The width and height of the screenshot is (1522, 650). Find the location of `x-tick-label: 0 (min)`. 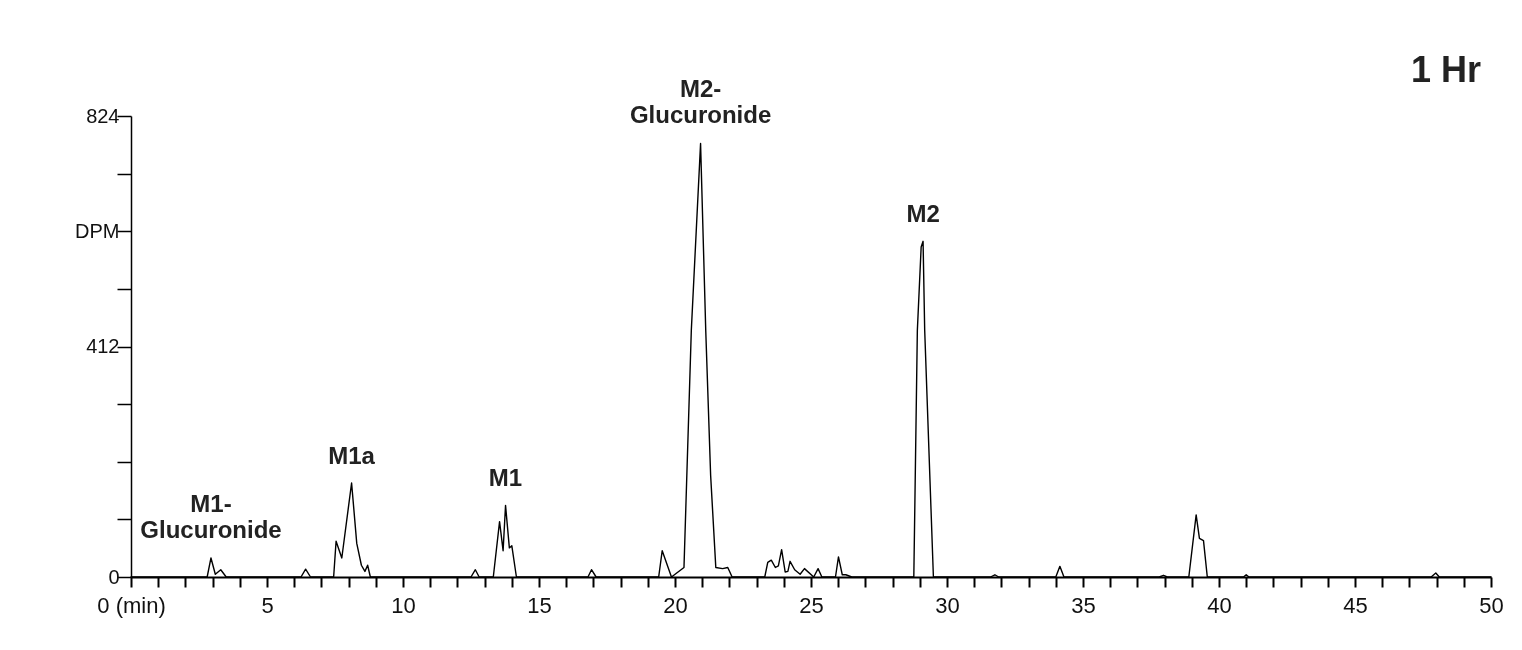

x-tick-label: 0 (min) is located at coordinates (131, 605).